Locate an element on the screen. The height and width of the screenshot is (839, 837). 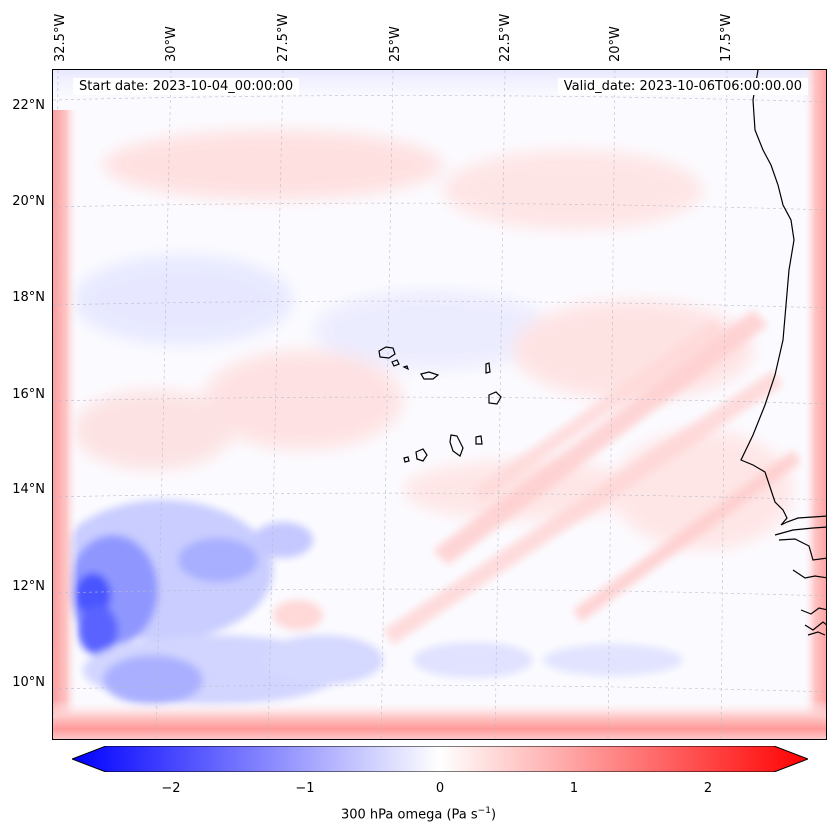
island-santo-antao is located at coordinates (387, 352).